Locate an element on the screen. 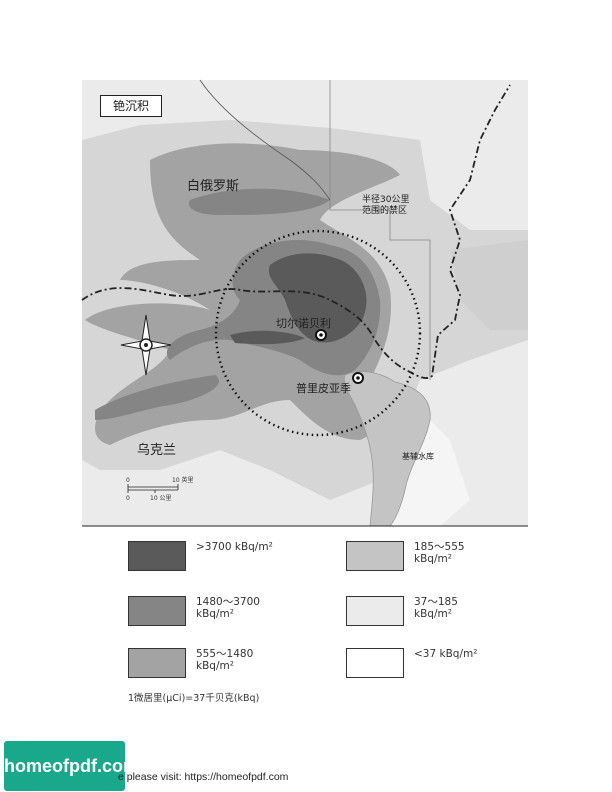 This screenshot has width=612, height=792. compass-rose-icon is located at coordinates (146, 345).